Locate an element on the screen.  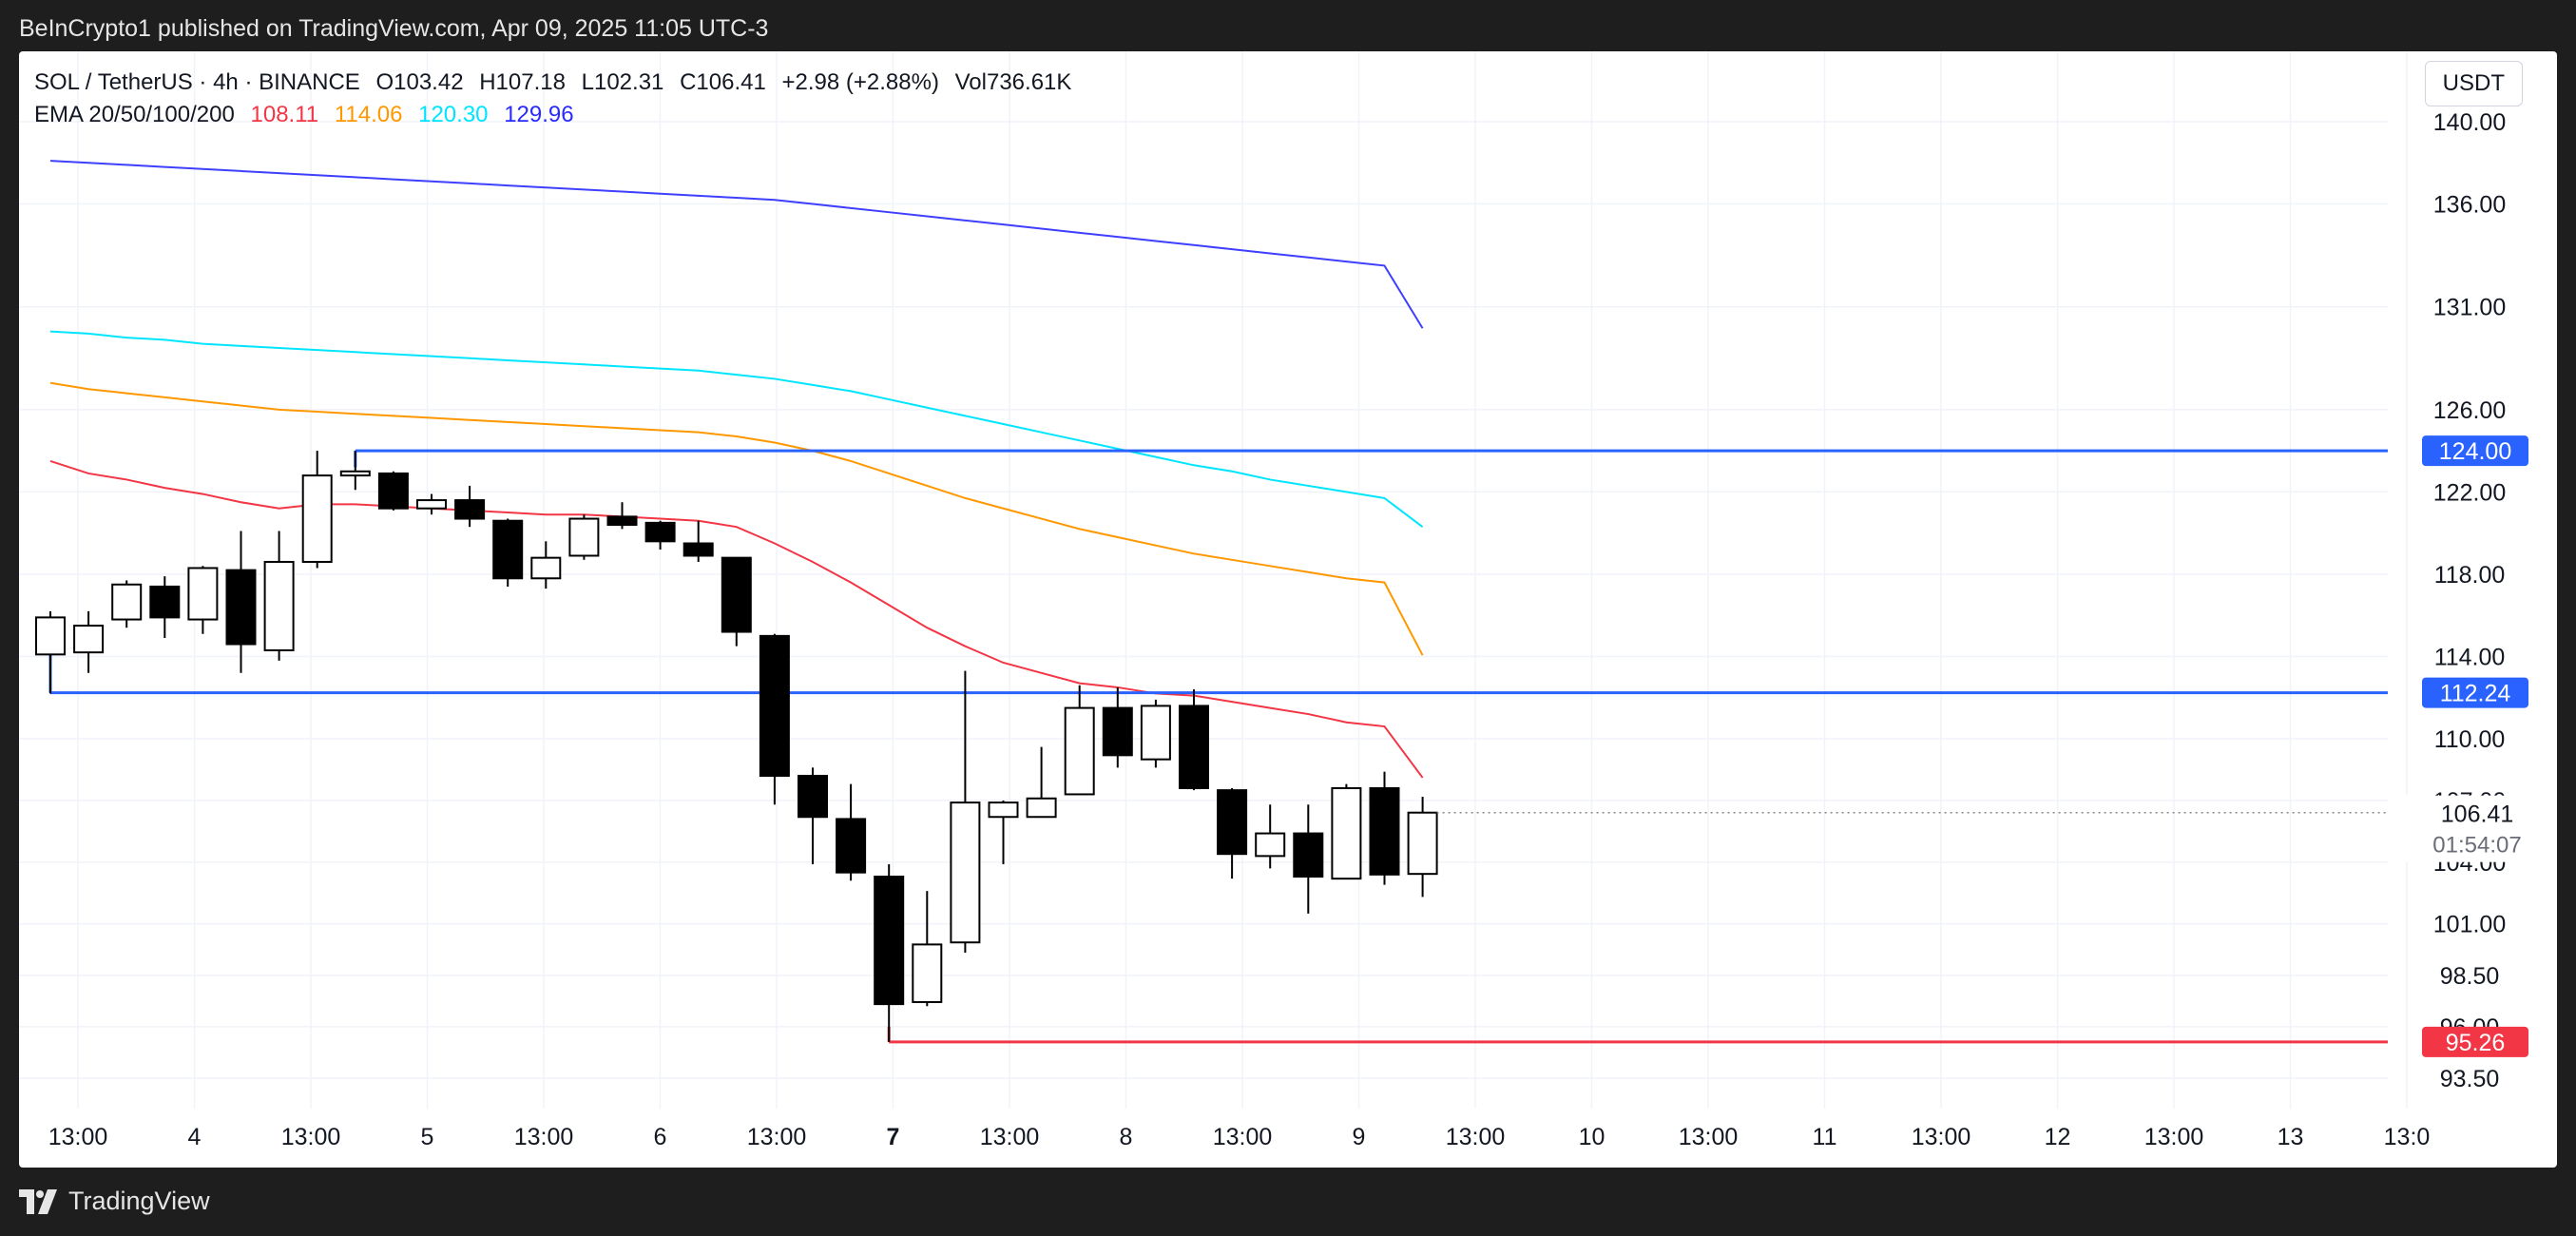
level-badge-label: 95.26 is located at coordinates (2476, 1043).